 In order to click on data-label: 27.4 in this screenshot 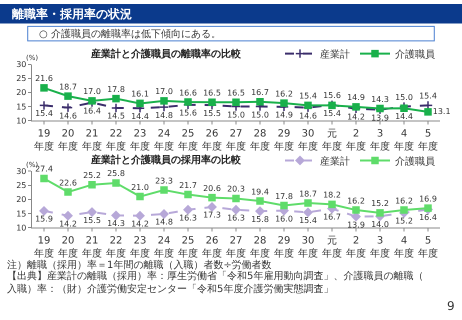, I will do `click(44, 169)`.